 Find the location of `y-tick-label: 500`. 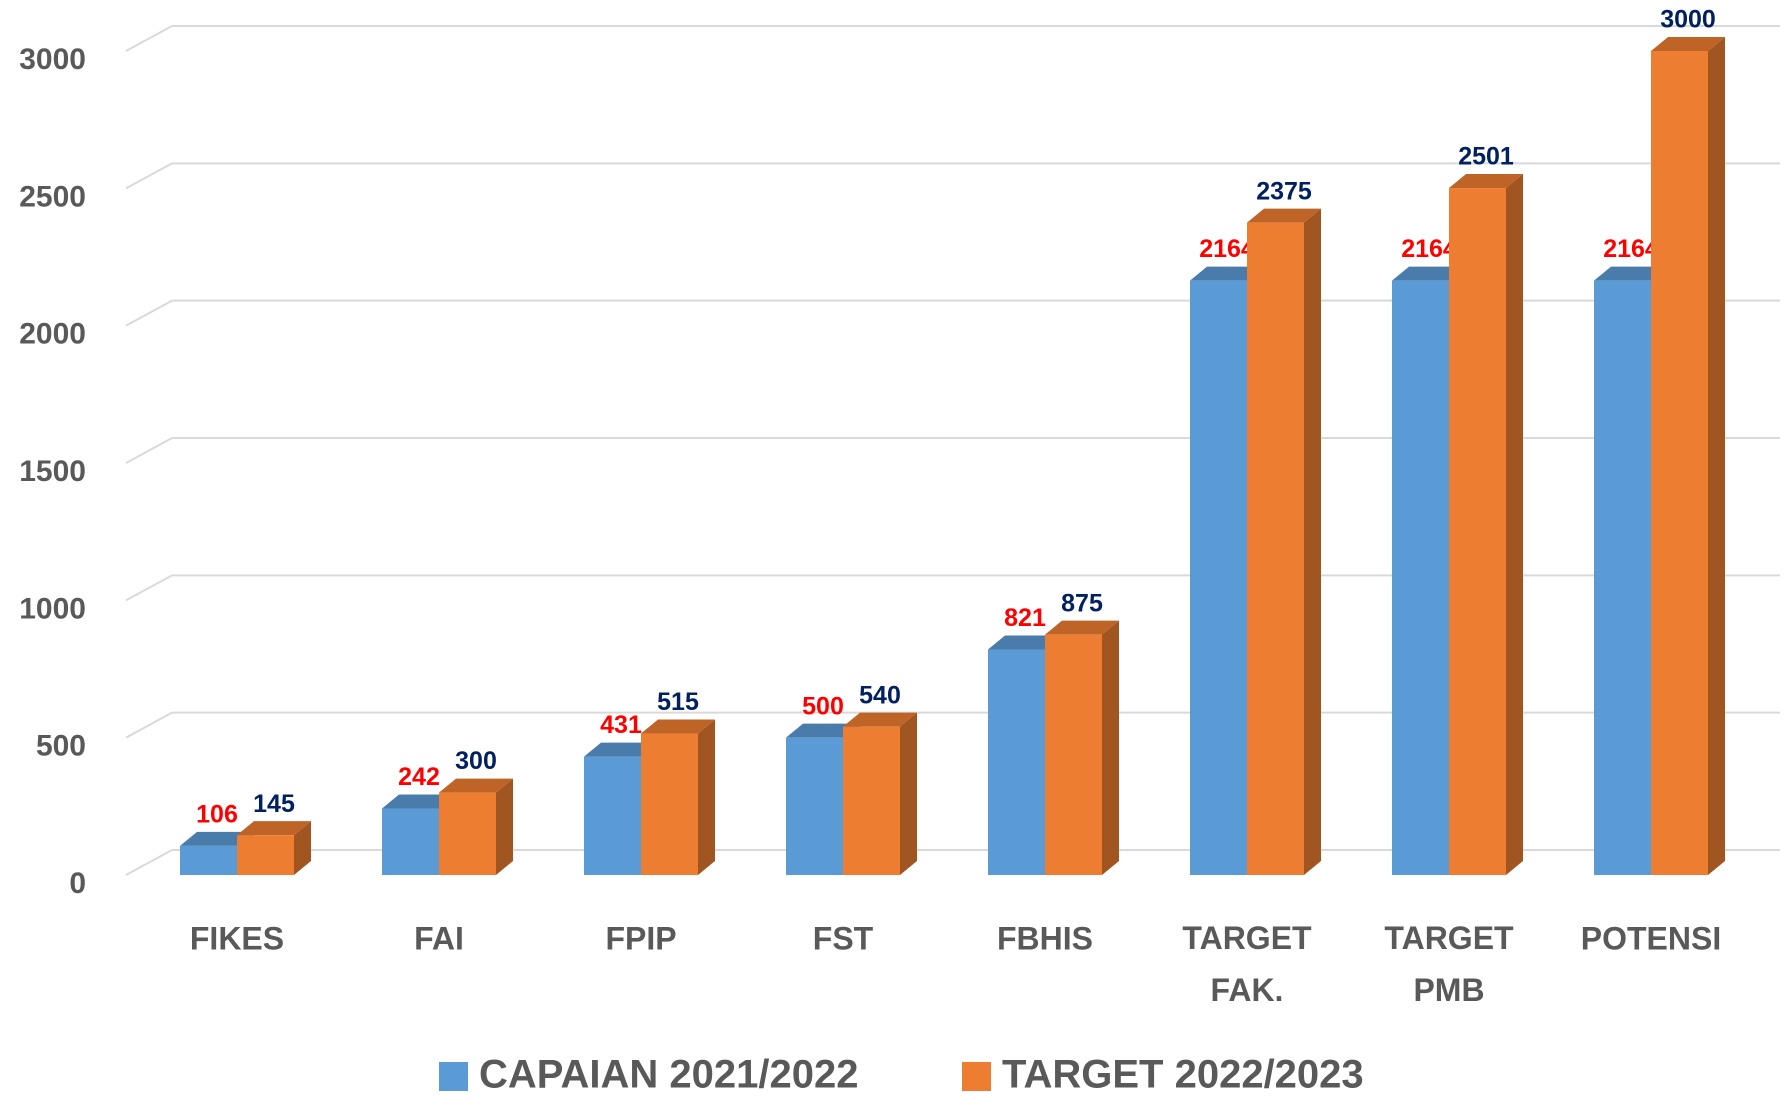

y-tick-label: 500 is located at coordinates (61, 746).